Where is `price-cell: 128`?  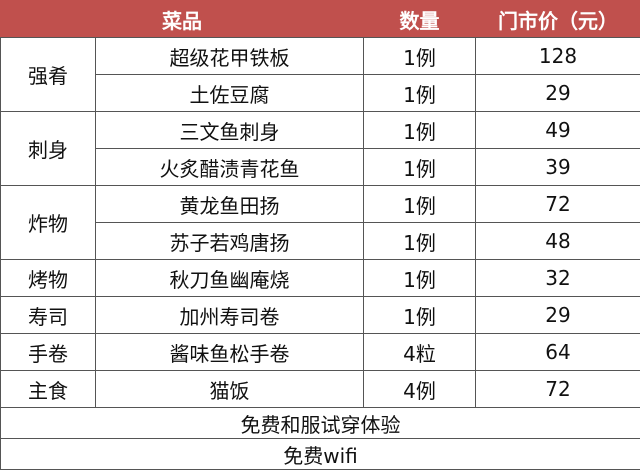
price-cell: 128 is located at coordinates (557, 56).